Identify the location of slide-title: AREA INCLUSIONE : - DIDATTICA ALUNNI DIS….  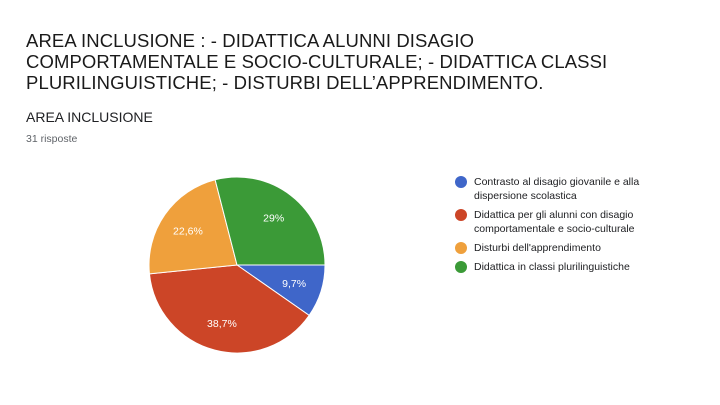
(361, 61).